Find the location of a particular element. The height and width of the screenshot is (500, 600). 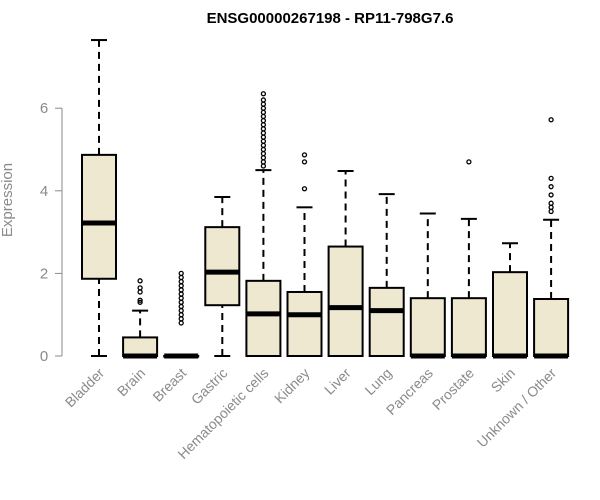

box-unknown-other is located at coordinates (551, 238).